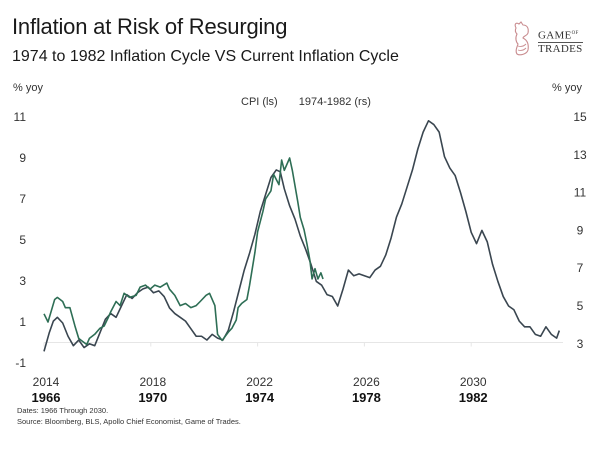  Describe the element at coordinates (560, 48) in the screenshot. I see `logo-line2: TRADES` at that location.